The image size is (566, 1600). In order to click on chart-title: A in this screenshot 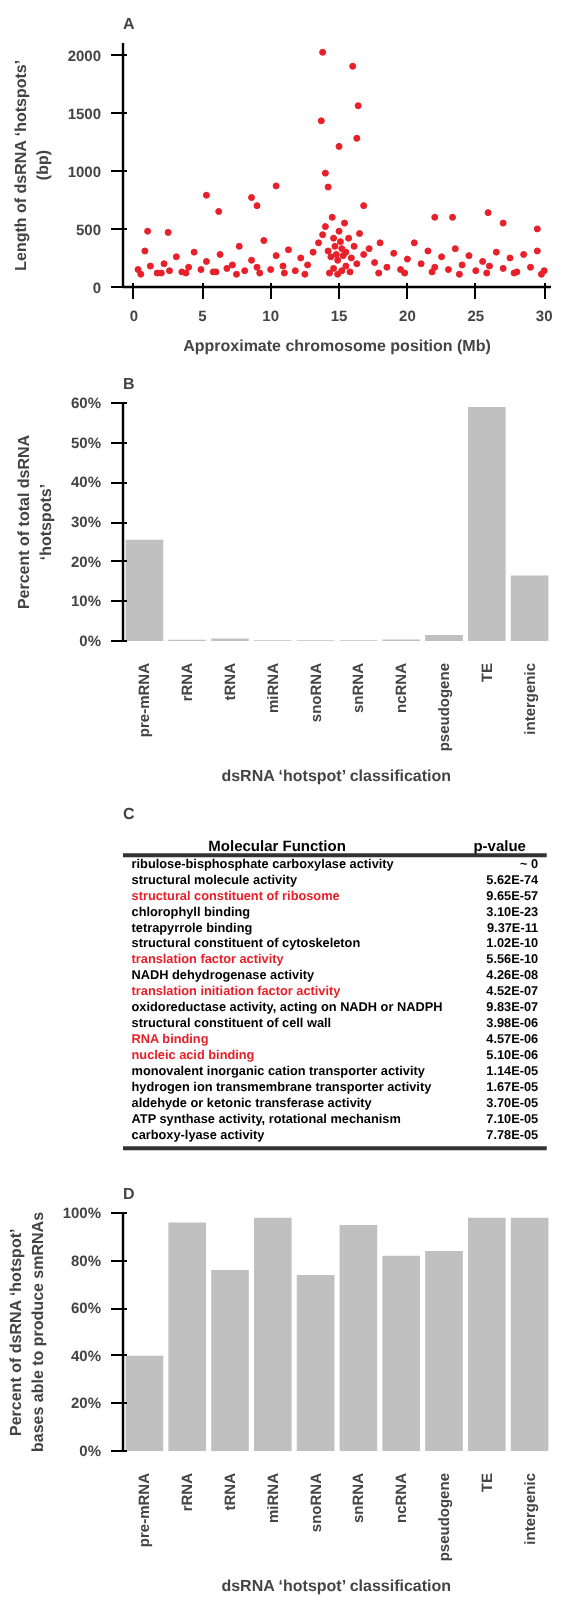, I will do `click(129, 24)`.